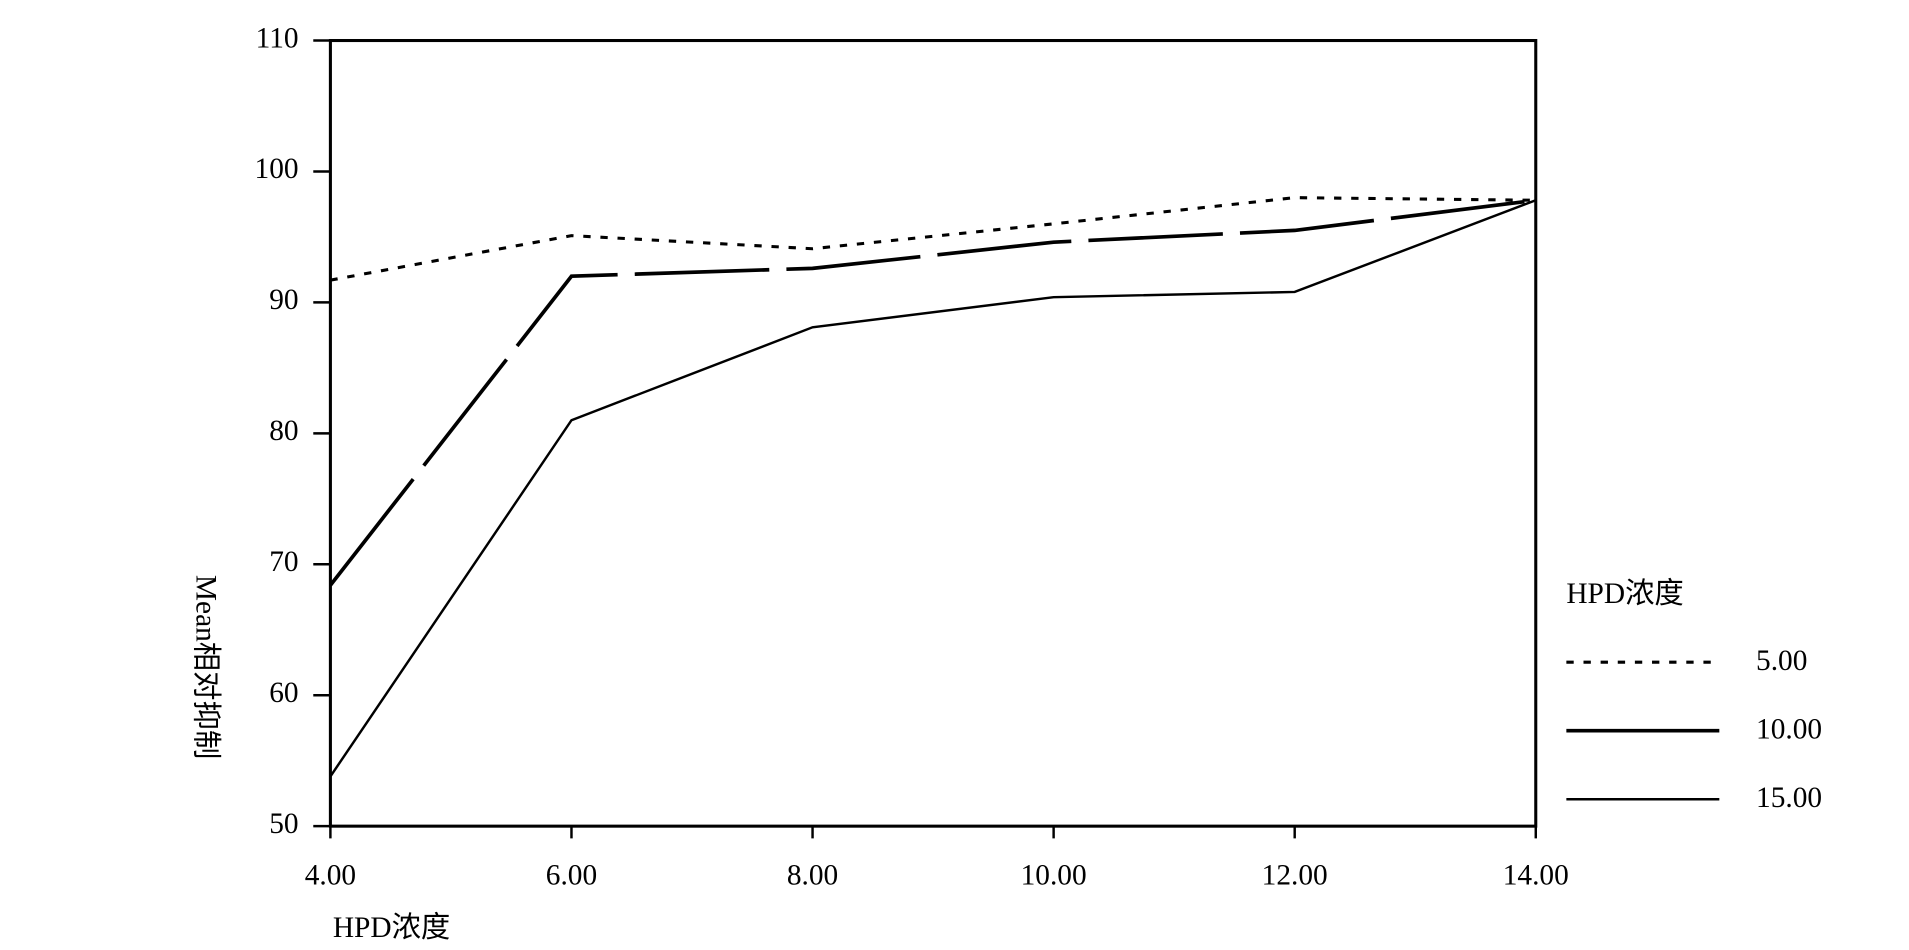 The image size is (1909, 950). What do you see at coordinates (283, 824) in the screenshot?
I see `y-tick-label: 50` at bounding box center [283, 824].